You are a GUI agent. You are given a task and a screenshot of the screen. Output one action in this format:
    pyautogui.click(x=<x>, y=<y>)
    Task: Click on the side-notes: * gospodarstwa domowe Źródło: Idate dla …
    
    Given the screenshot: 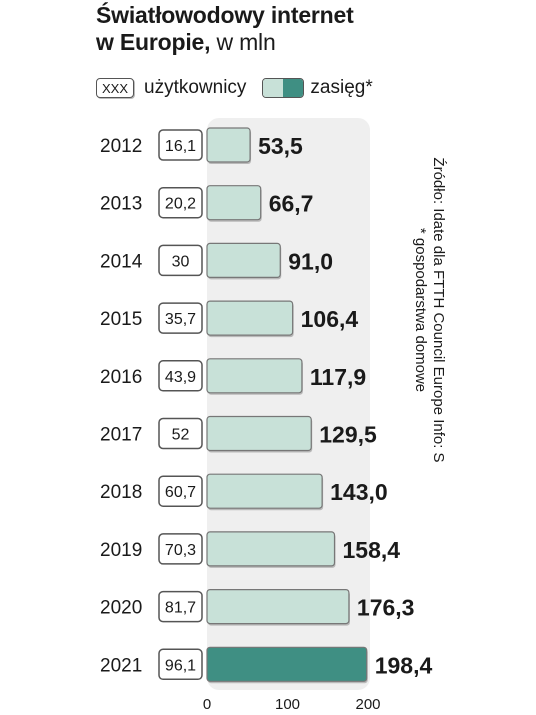 What is the action you would take?
    pyautogui.click(x=423, y=310)
    